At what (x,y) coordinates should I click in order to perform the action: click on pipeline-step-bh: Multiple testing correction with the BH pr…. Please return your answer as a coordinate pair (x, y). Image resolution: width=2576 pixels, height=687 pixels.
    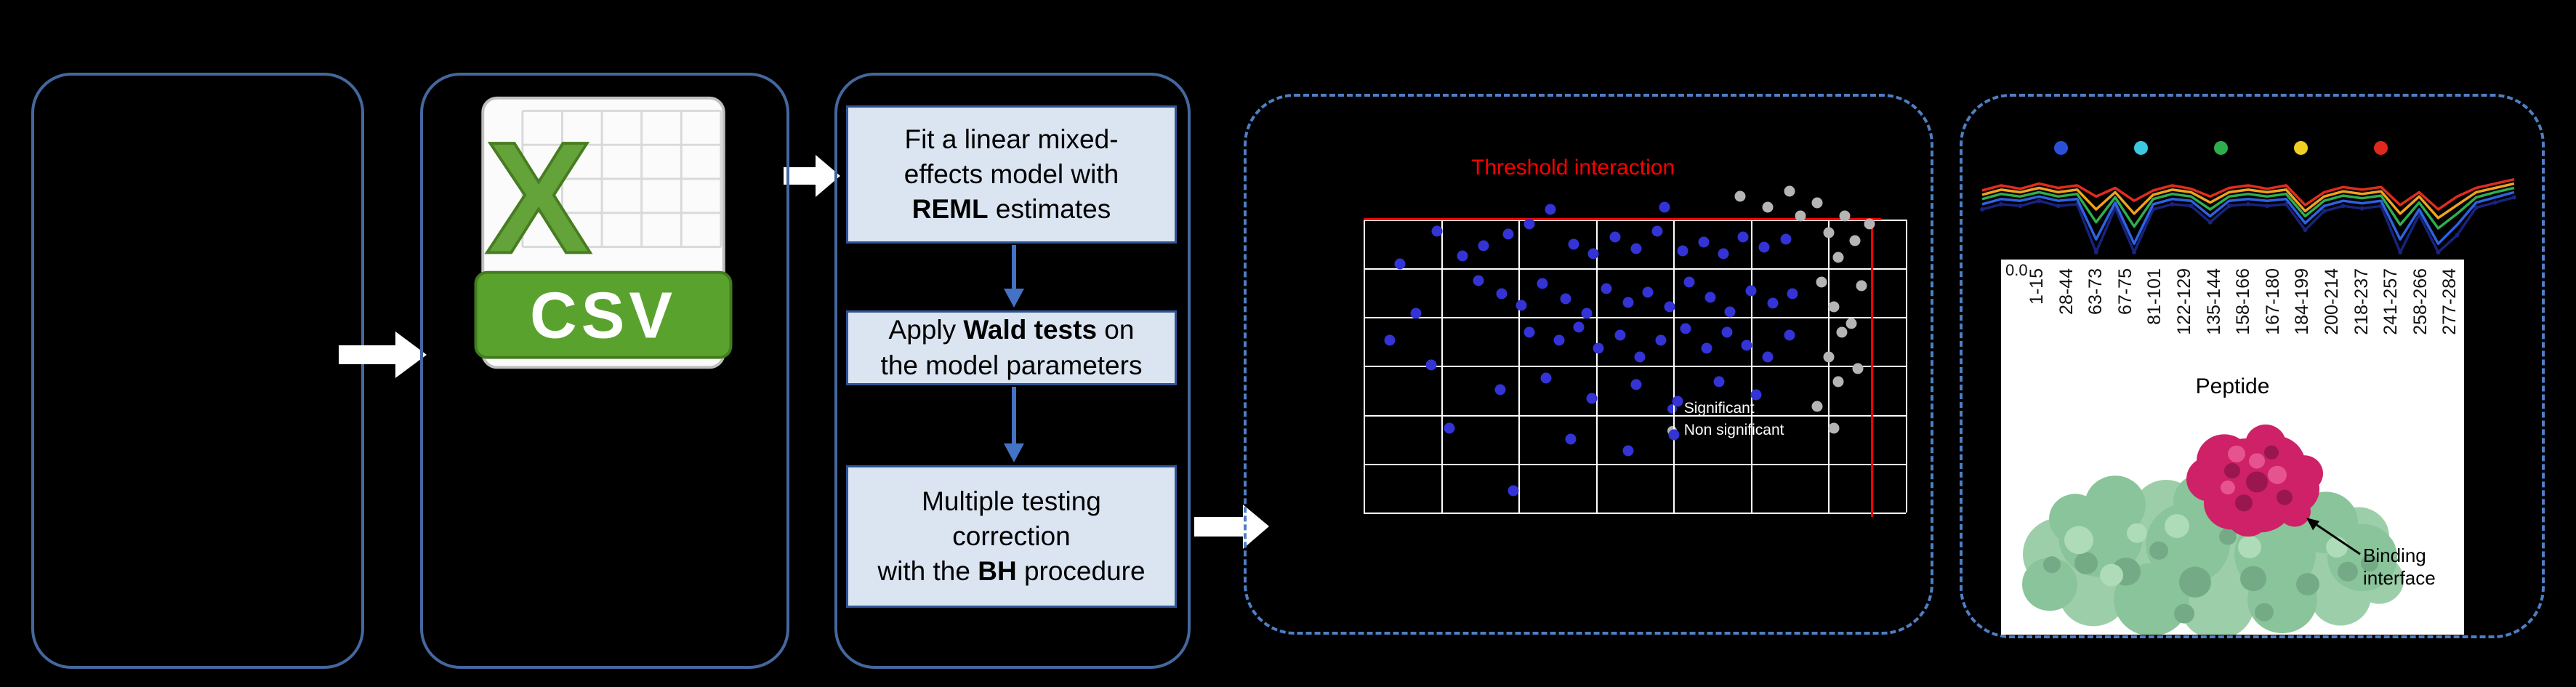
    Looking at the image, I should click on (1011, 536).